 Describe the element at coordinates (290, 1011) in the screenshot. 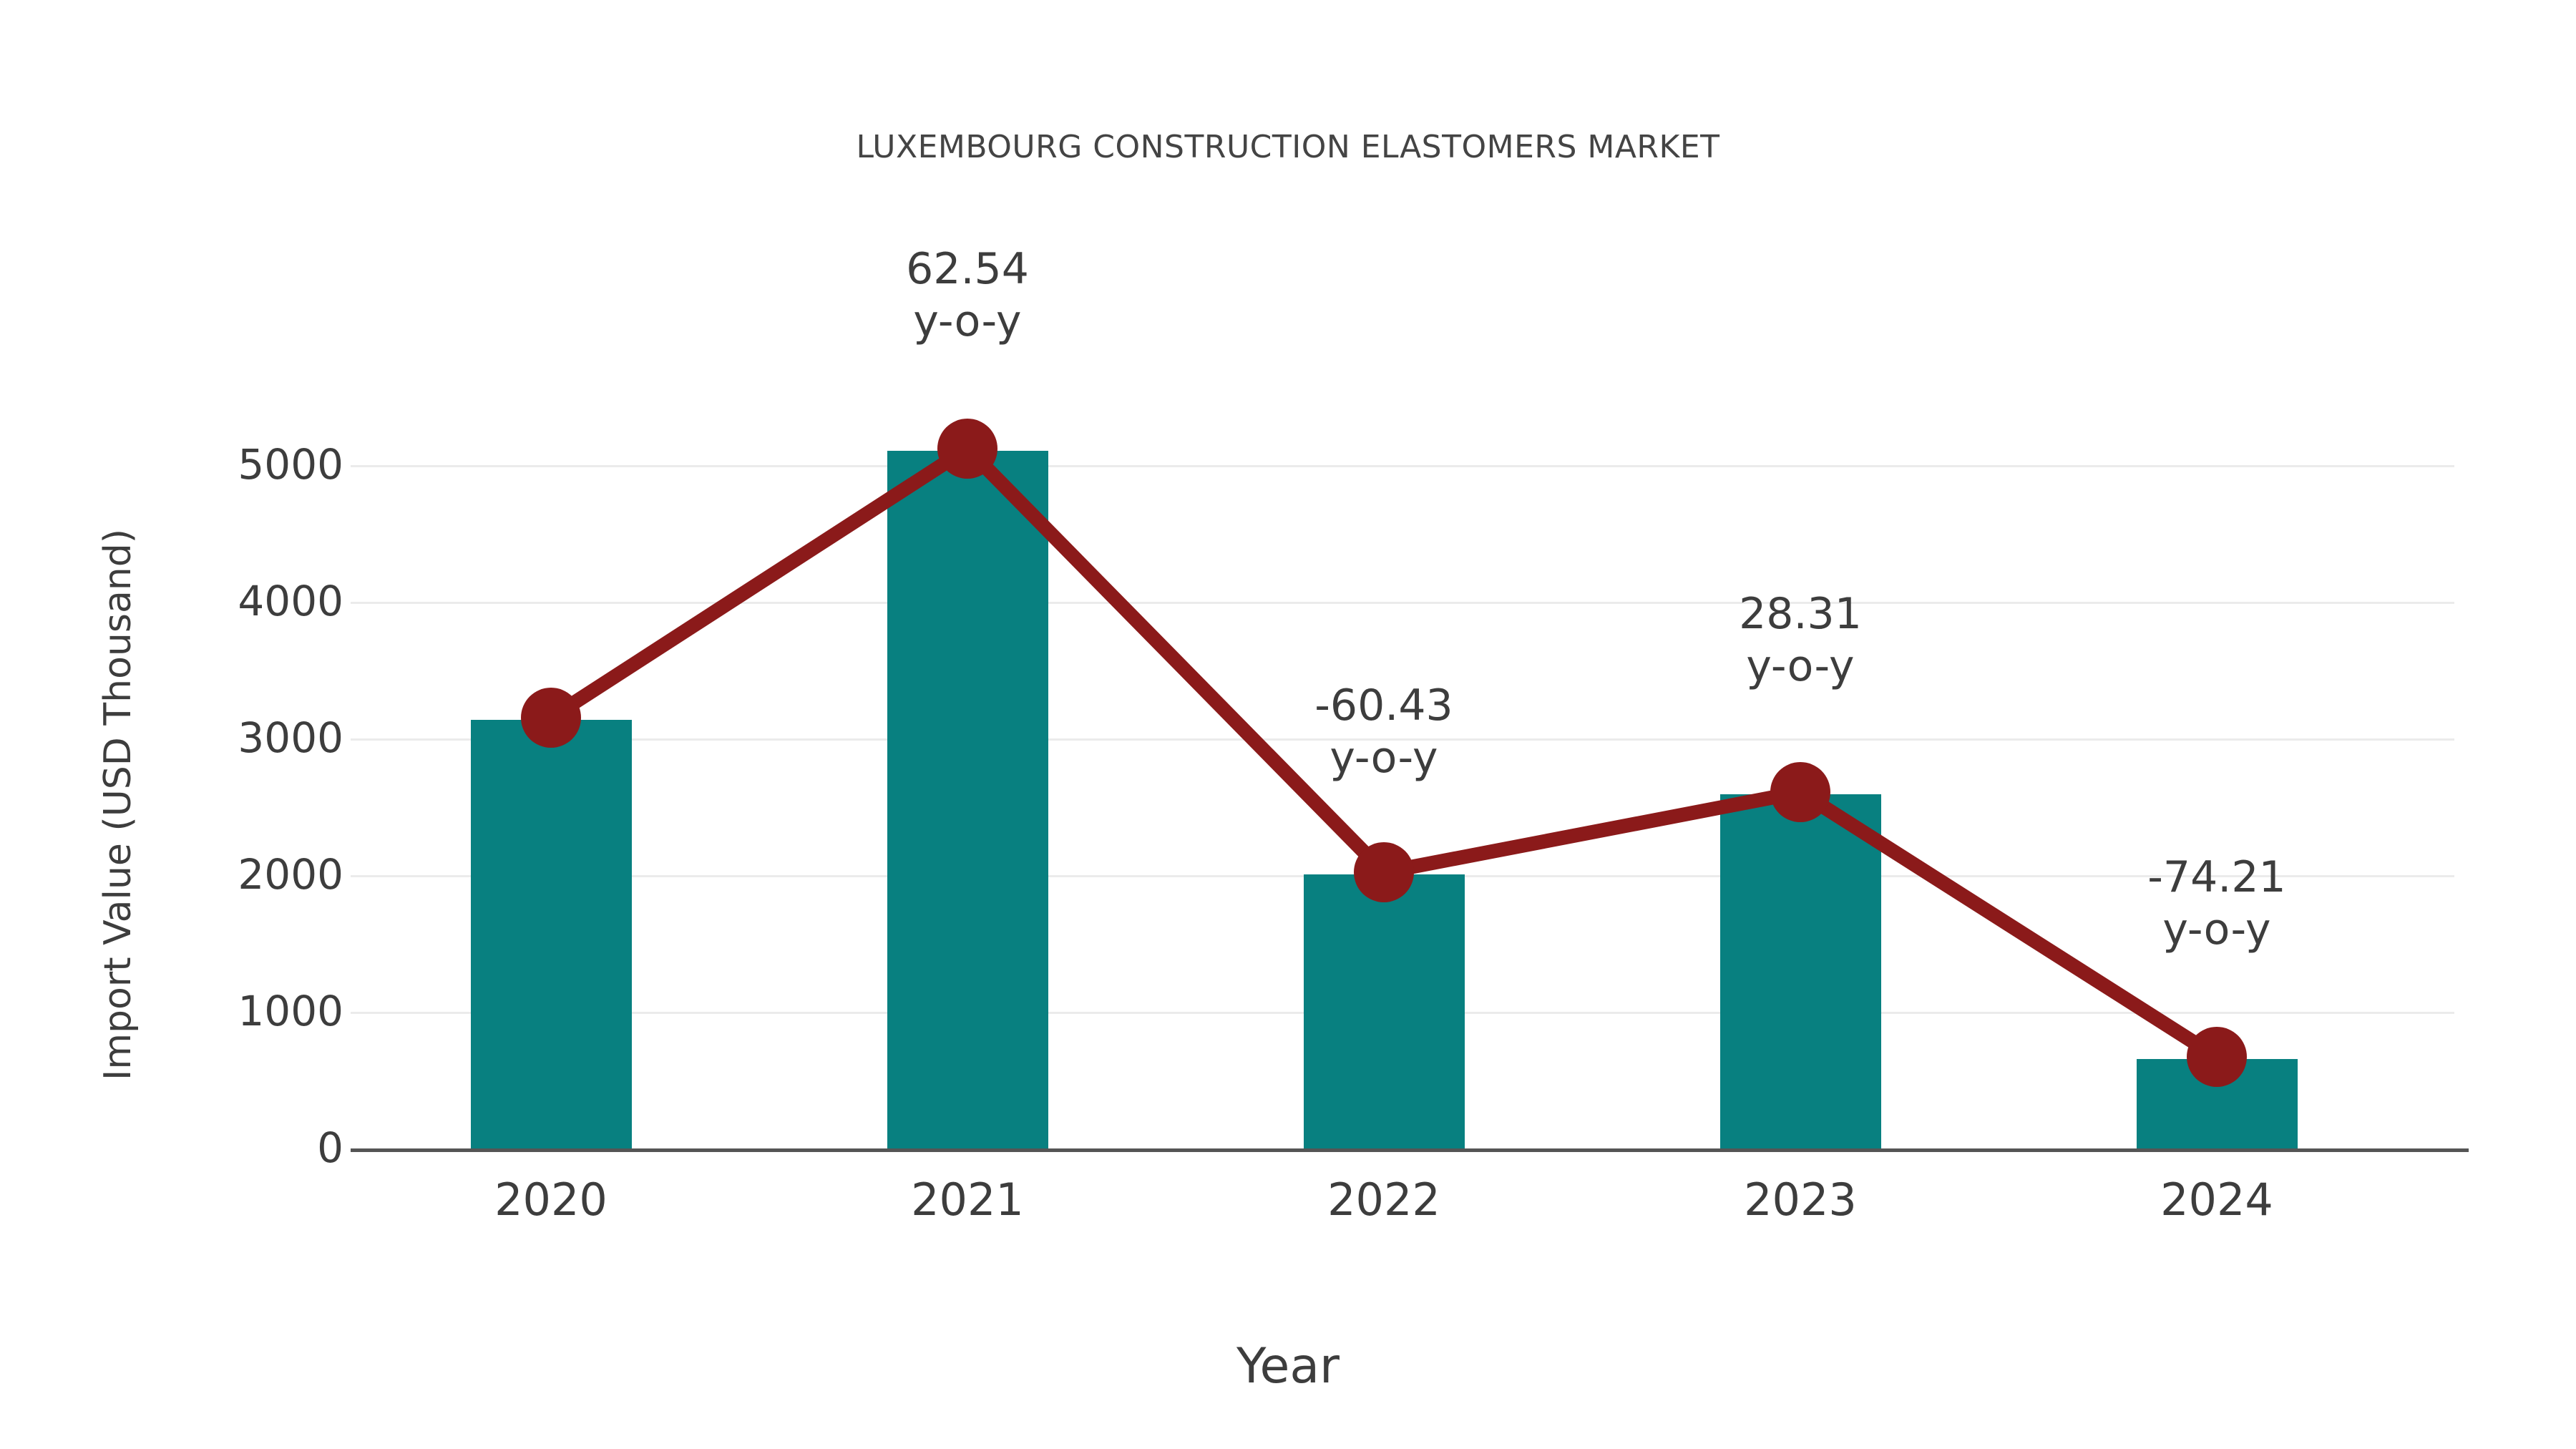

I see `y-tick-label-1000: 1000` at that location.